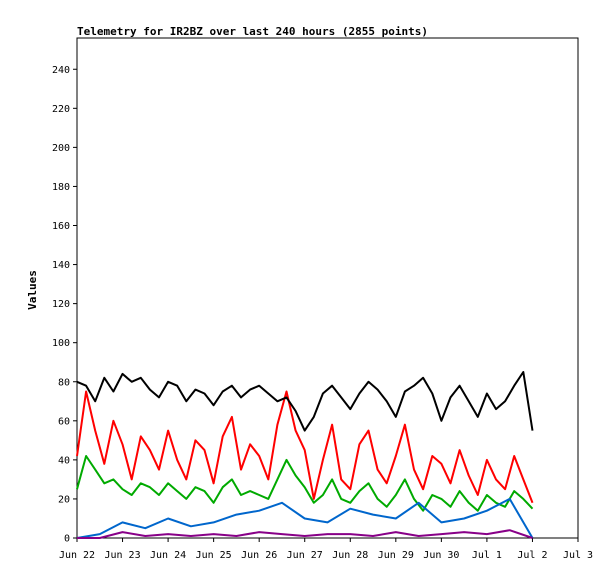  Describe the element at coordinates (168, 555) in the screenshot. I see `x-tick-label: Jun 24` at that location.